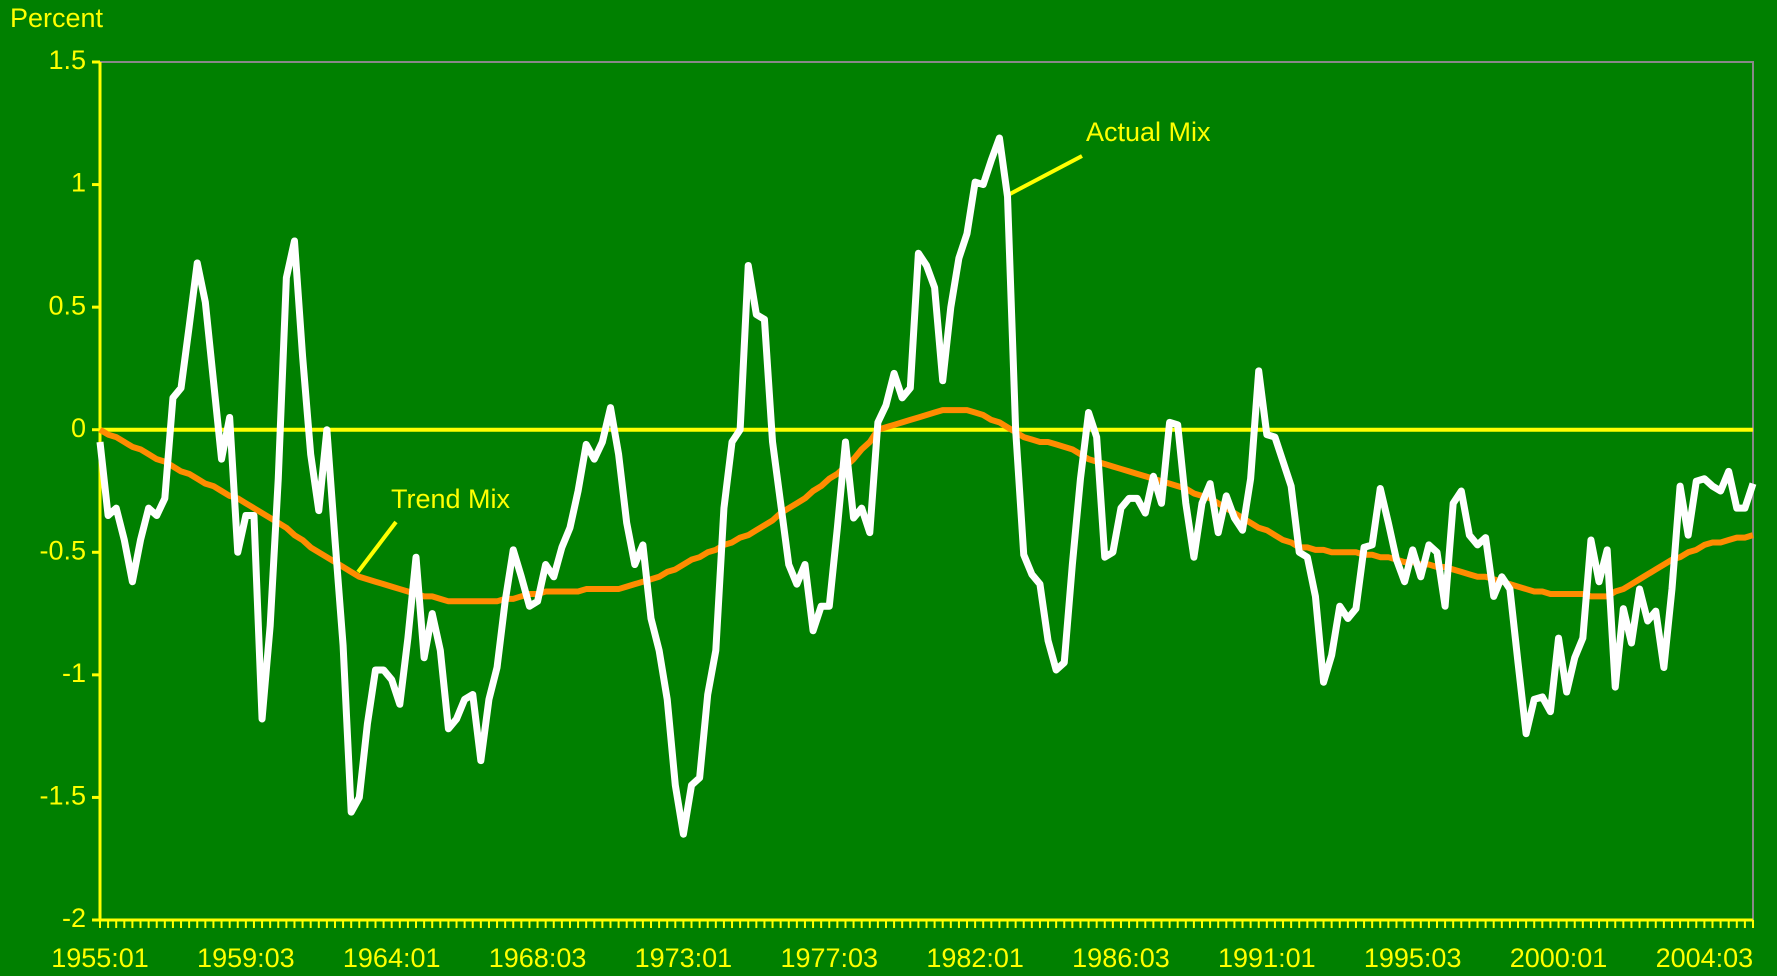  Describe the element at coordinates (1705, 958) in the screenshot. I see `x-tick-label: 2004:03` at that location.